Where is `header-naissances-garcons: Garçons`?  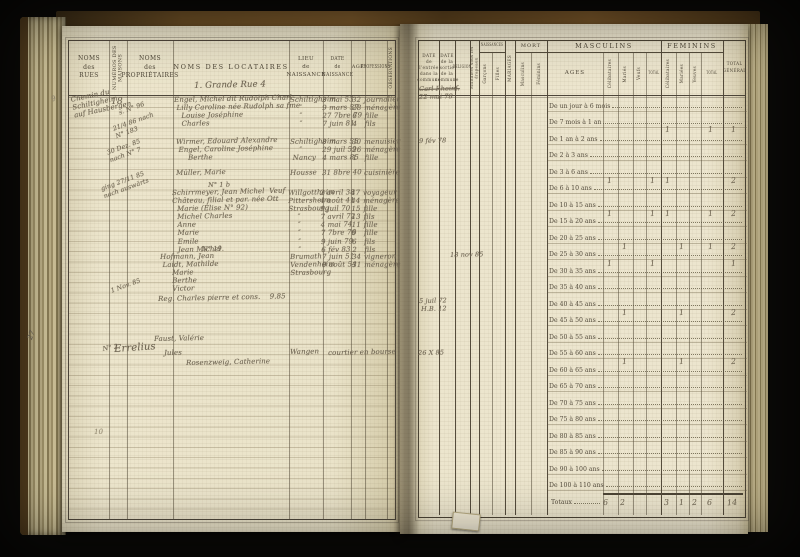 header-naissances-garcons: Garçons is located at coordinates (485, 74).